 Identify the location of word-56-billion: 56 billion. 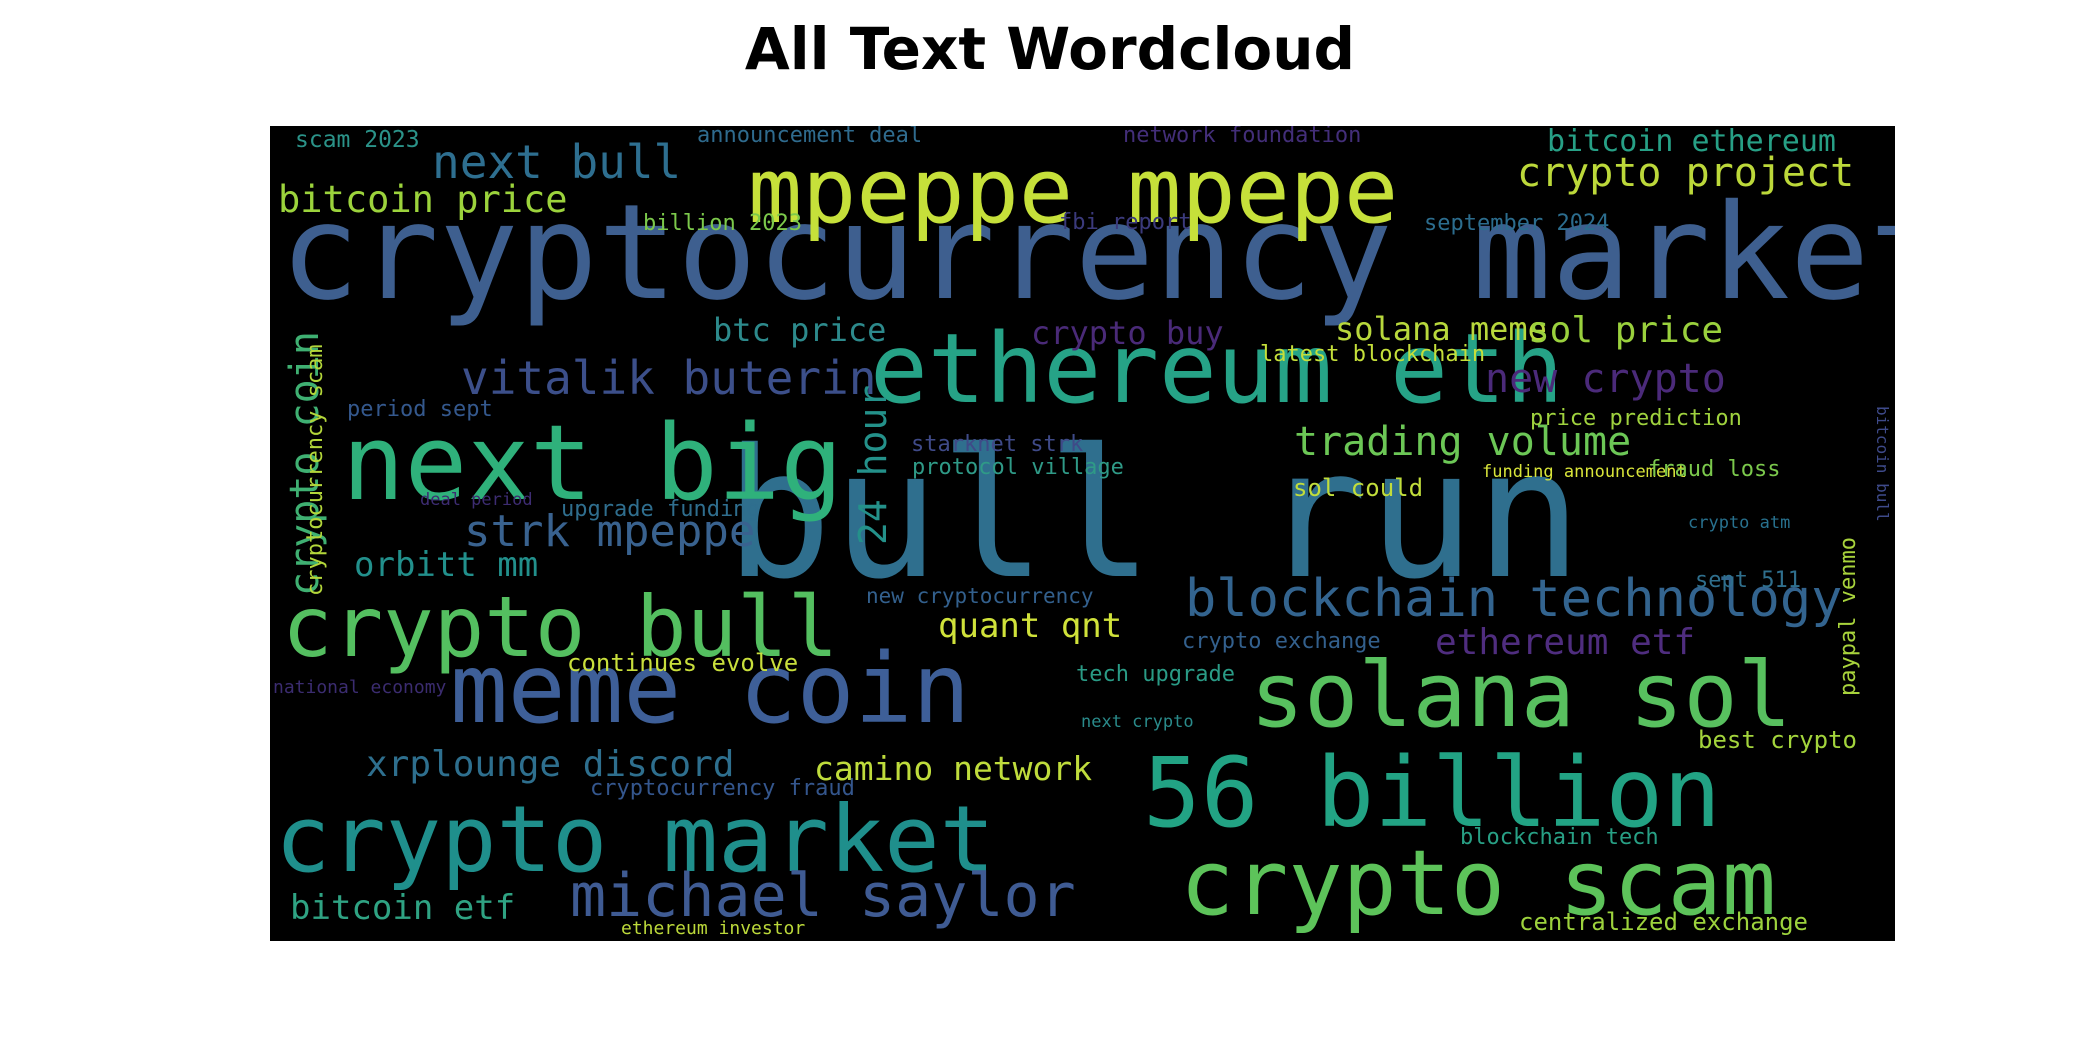
(1432, 793).